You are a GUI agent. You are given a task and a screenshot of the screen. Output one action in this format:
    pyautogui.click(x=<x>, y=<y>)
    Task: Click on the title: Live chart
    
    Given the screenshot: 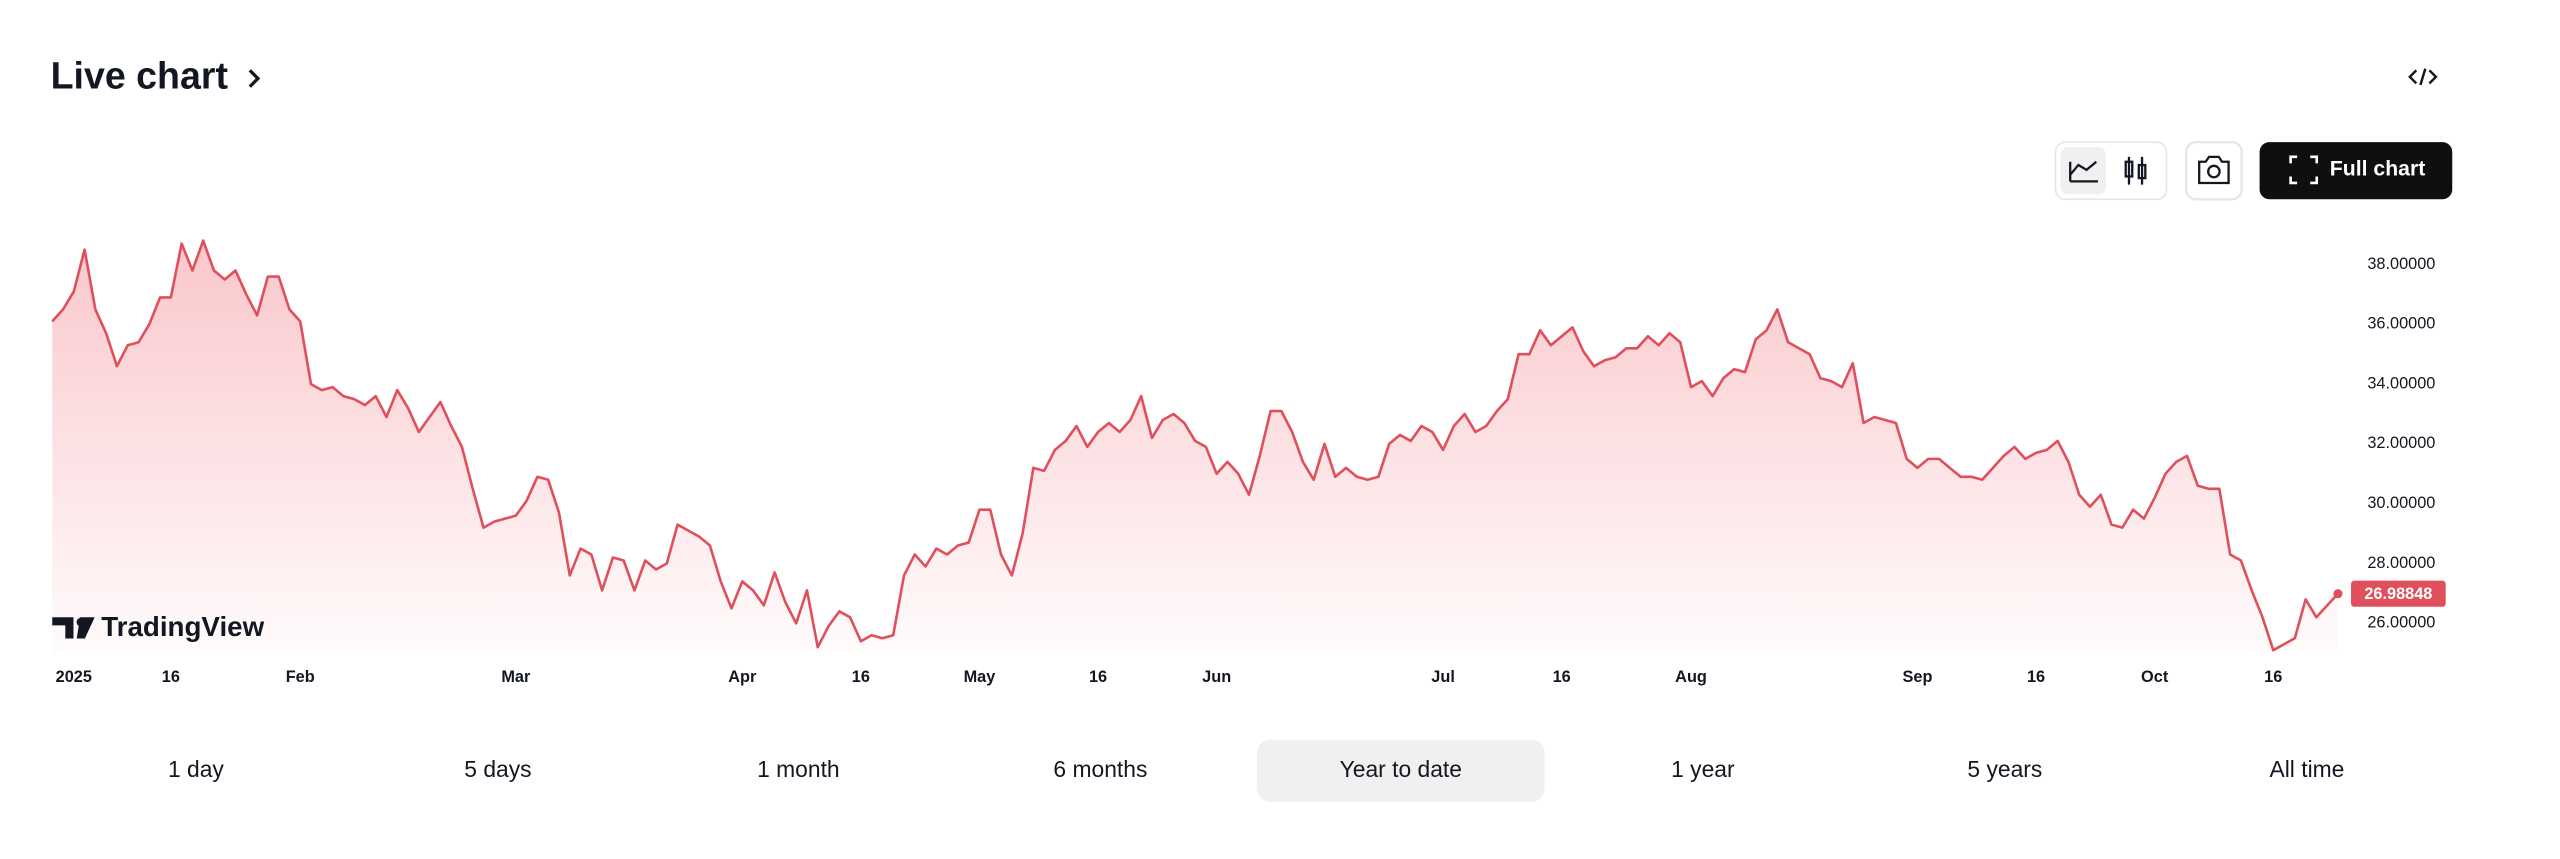 What is the action you would take?
    pyautogui.click(x=140, y=75)
    